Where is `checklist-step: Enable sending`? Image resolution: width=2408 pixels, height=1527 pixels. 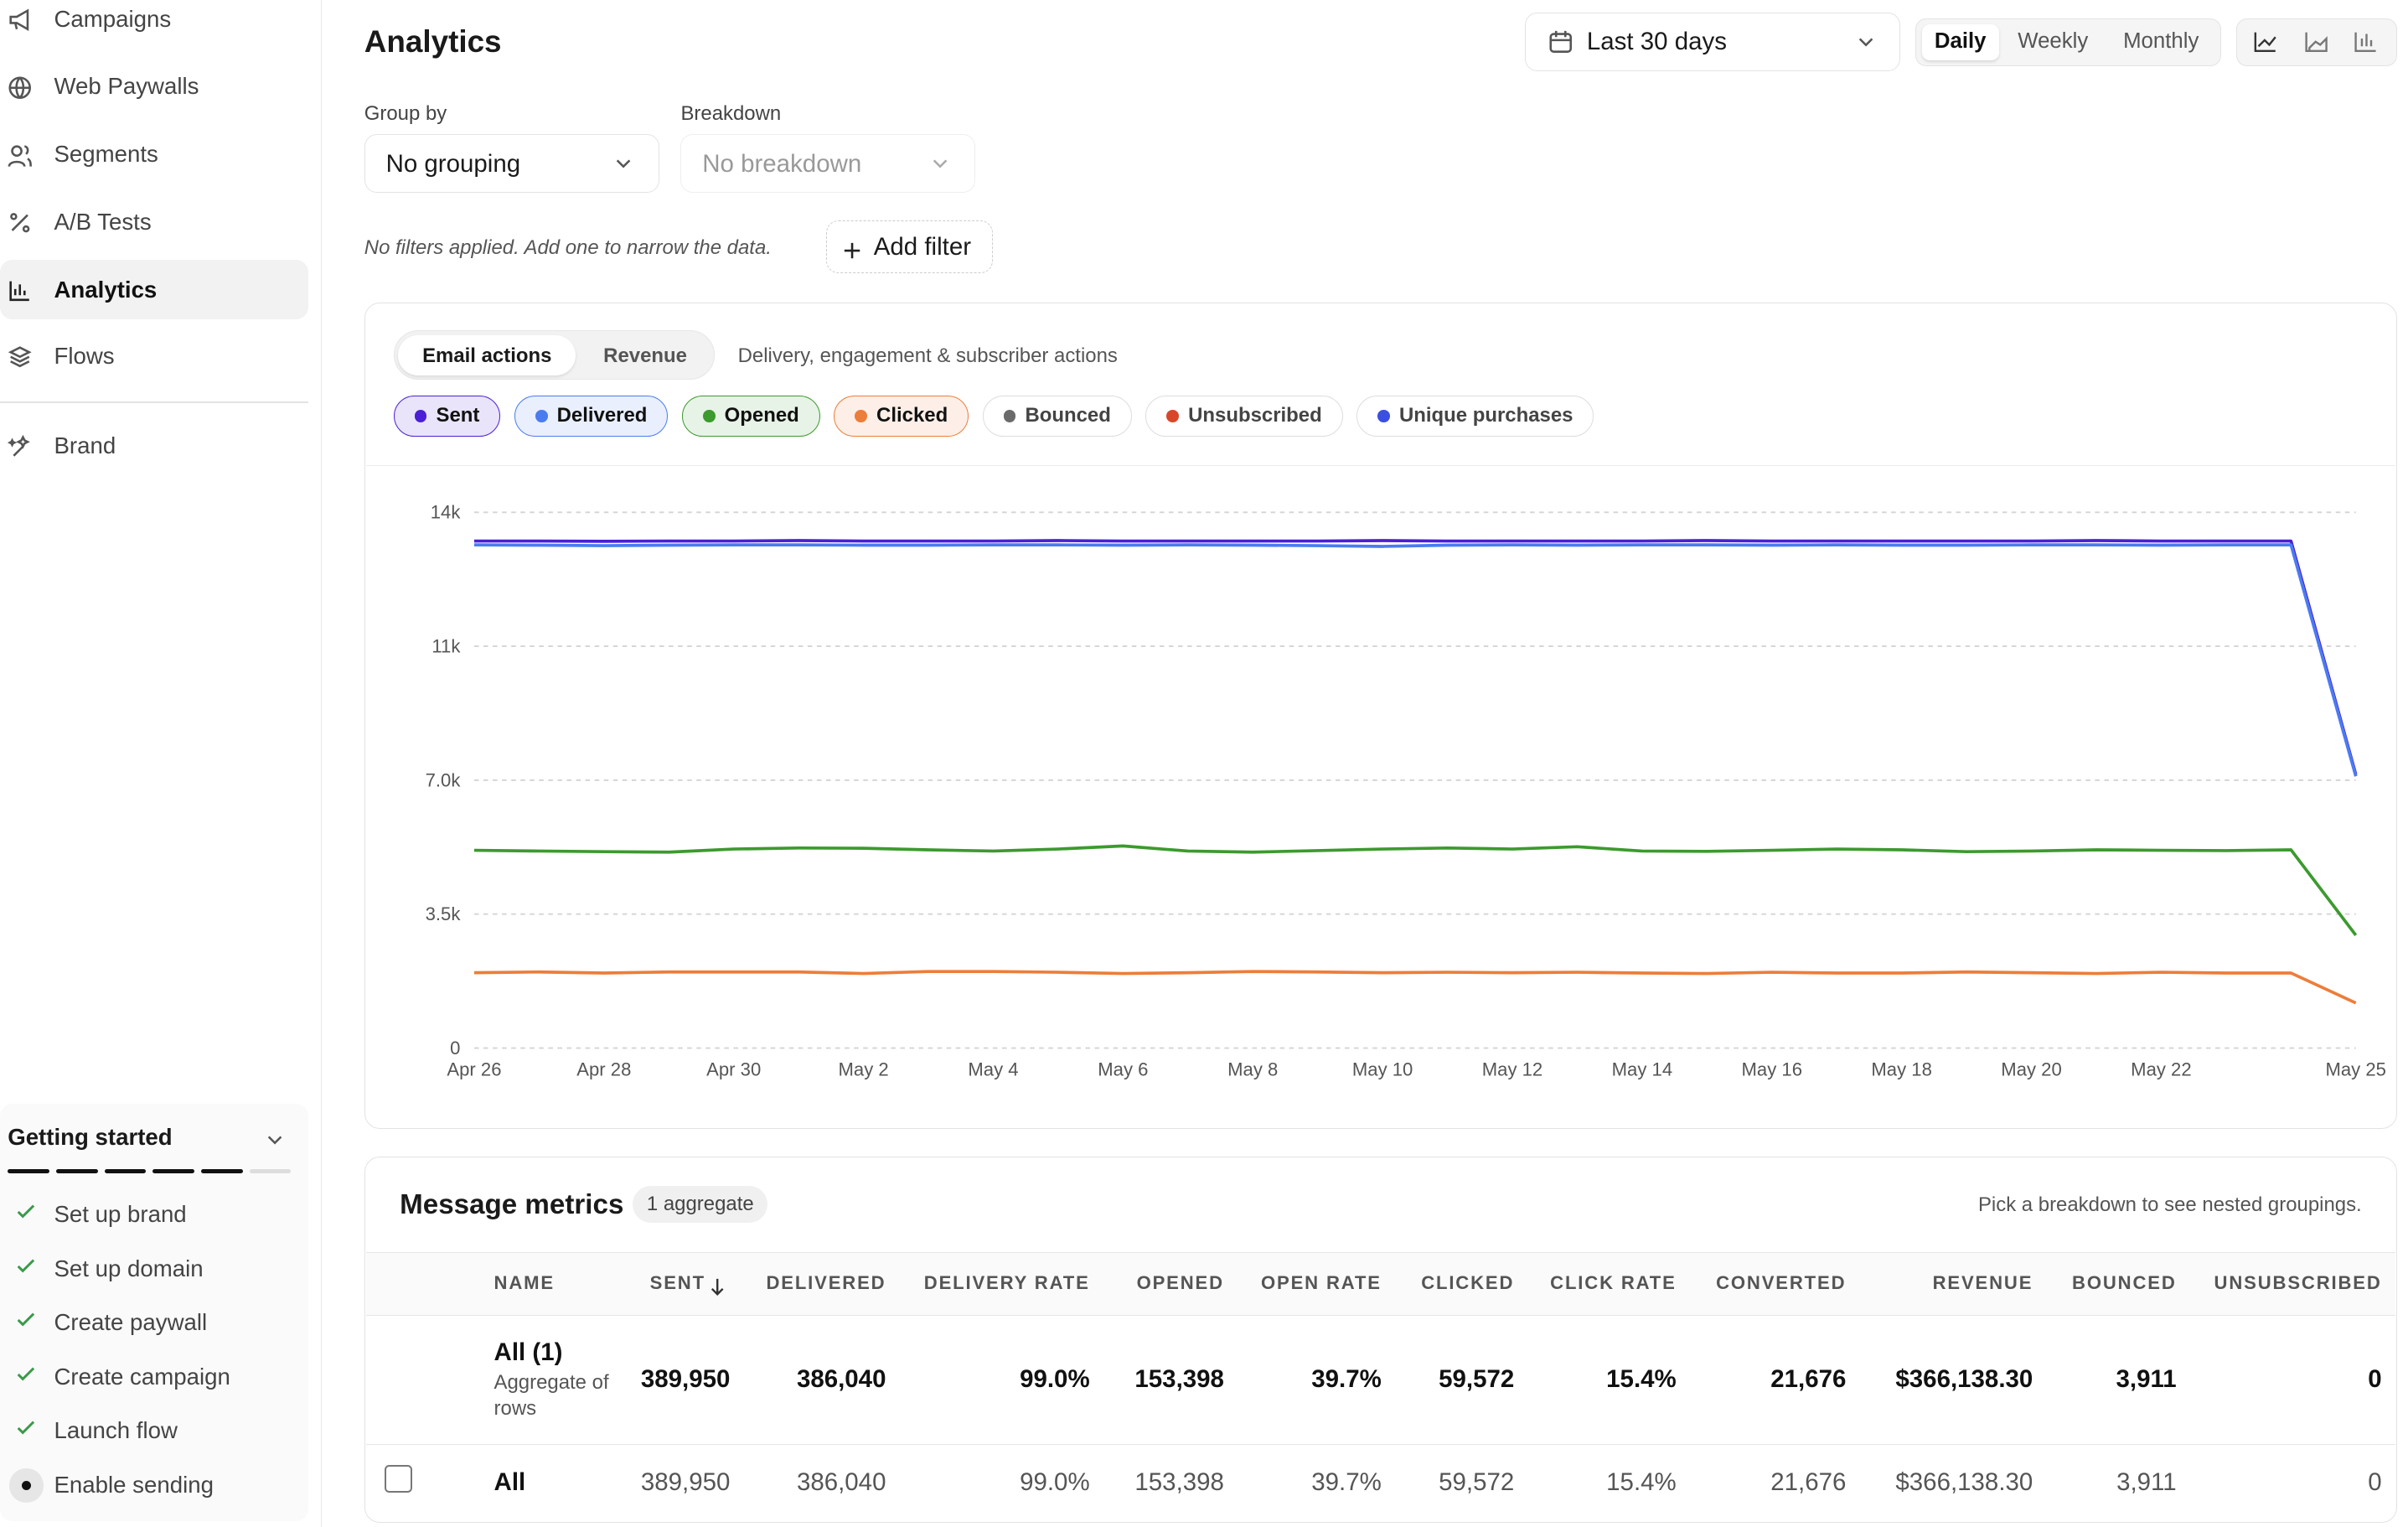 checklist-step: Enable sending is located at coordinates (134, 1485).